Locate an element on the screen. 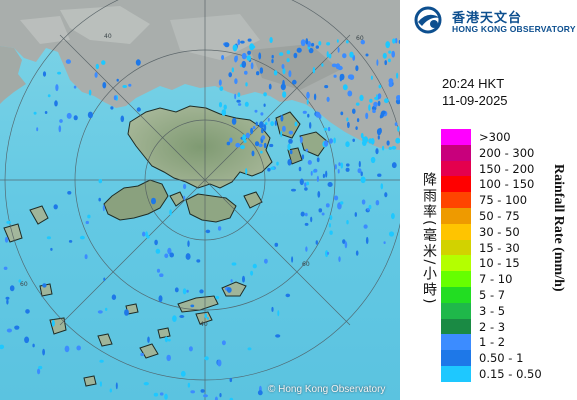  legend-label: 50 - 75 is located at coordinates (499, 215).